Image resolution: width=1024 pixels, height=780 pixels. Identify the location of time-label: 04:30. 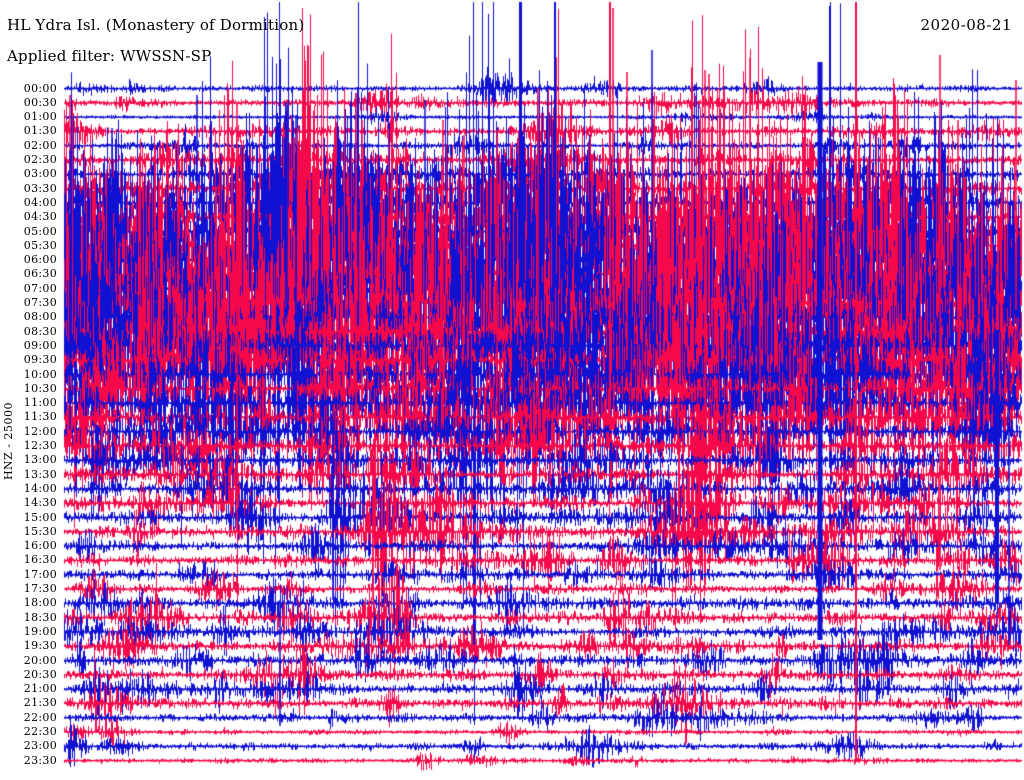
(40, 217).